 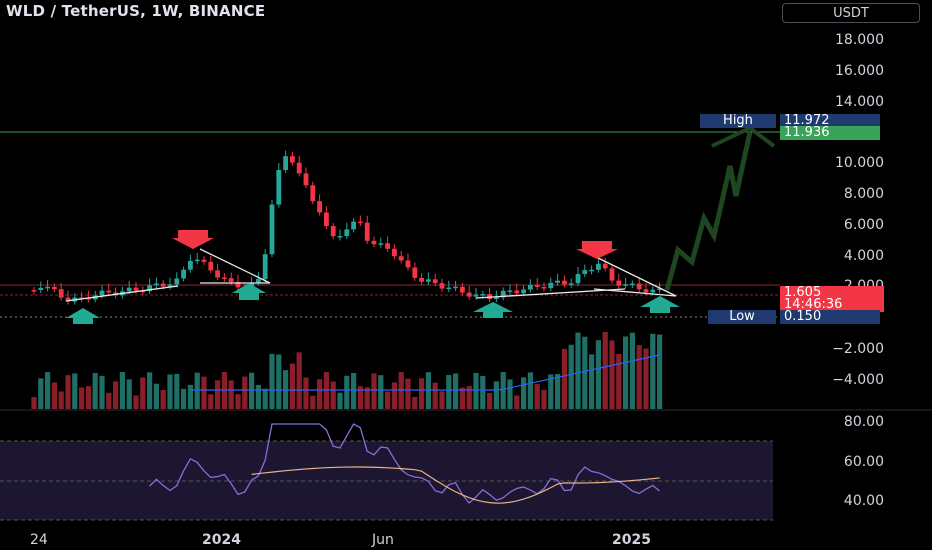 I want to click on candle-countdown: 14:46:36, so click(x=832, y=305).